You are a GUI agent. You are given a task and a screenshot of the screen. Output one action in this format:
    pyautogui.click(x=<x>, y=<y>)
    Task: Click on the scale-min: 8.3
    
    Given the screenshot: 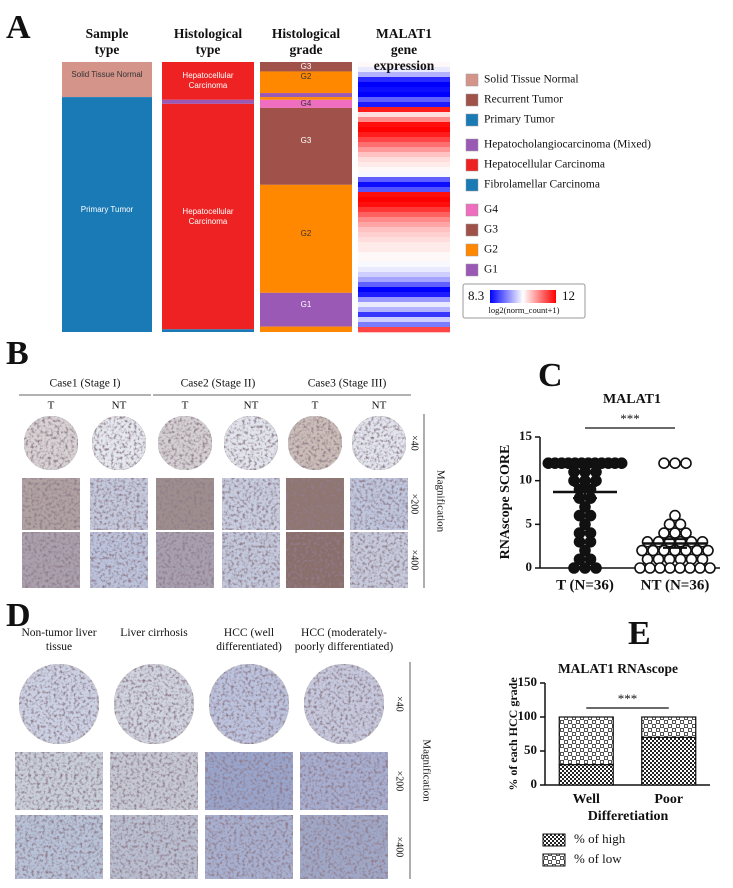 What is the action you would take?
    pyautogui.click(x=476, y=295)
    